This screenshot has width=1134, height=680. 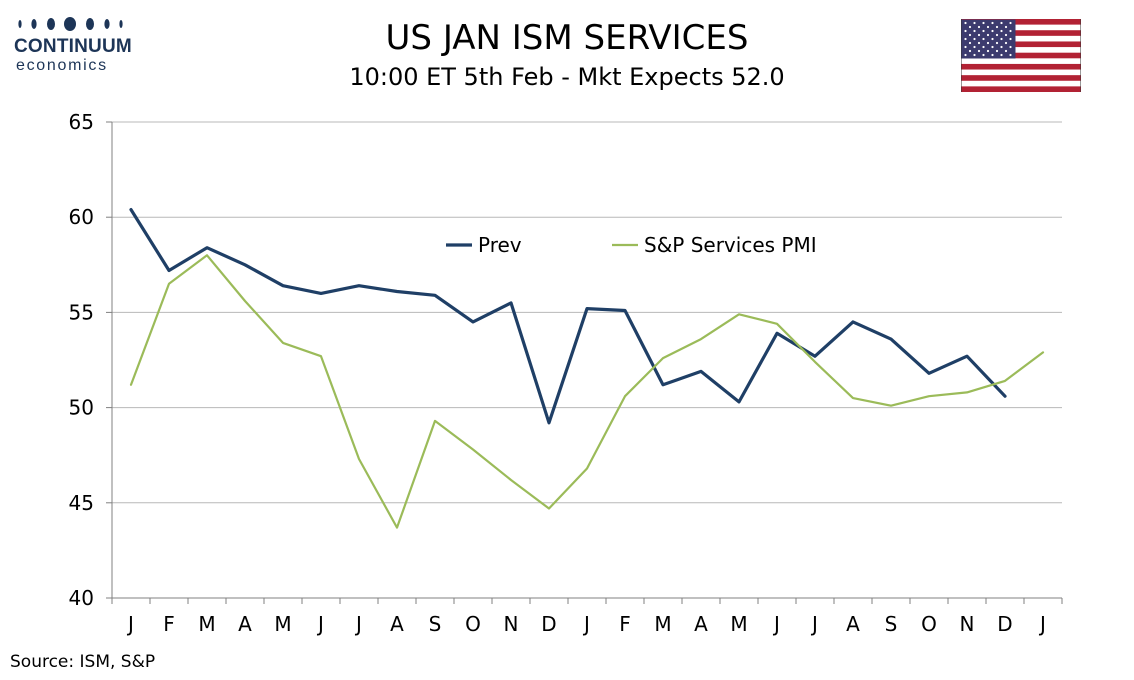 What do you see at coordinates (62, 65) in the screenshot?
I see `logo-subtext: economics` at bounding box center [62, 65].